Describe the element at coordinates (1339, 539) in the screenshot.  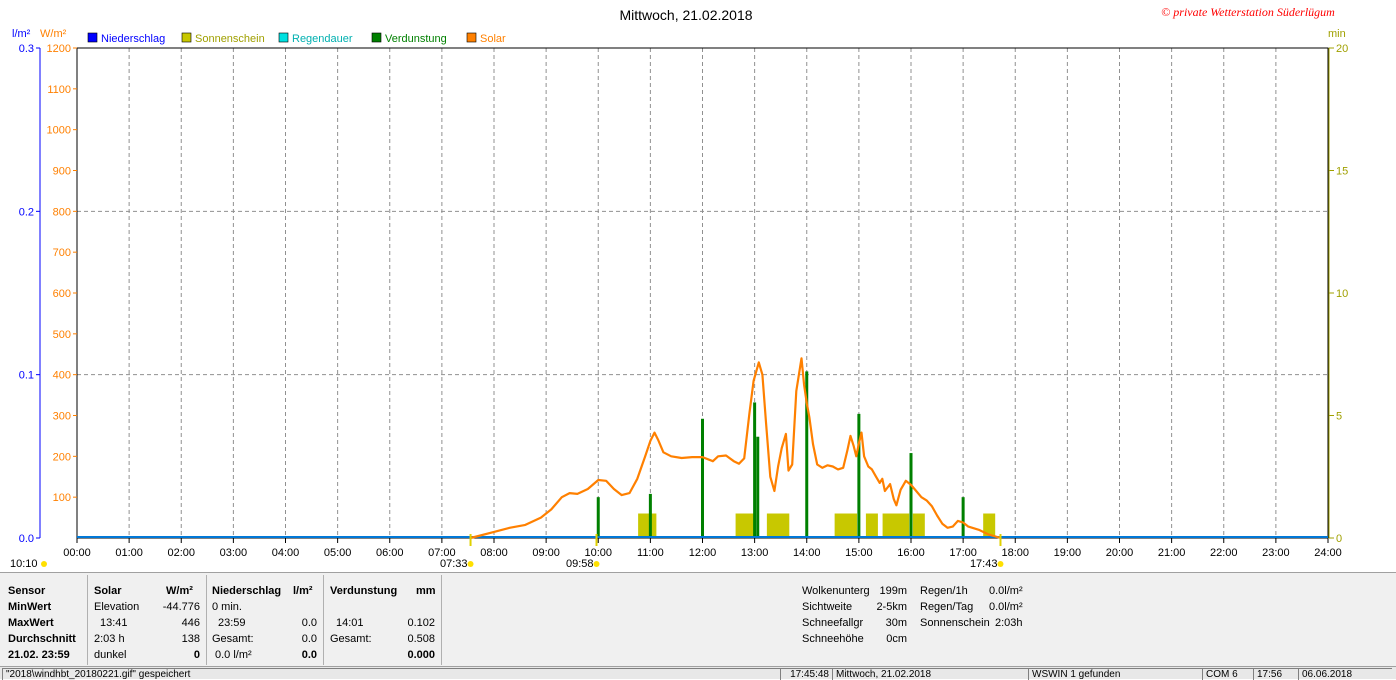
I see `minutes-tick-label: 0` at that location.